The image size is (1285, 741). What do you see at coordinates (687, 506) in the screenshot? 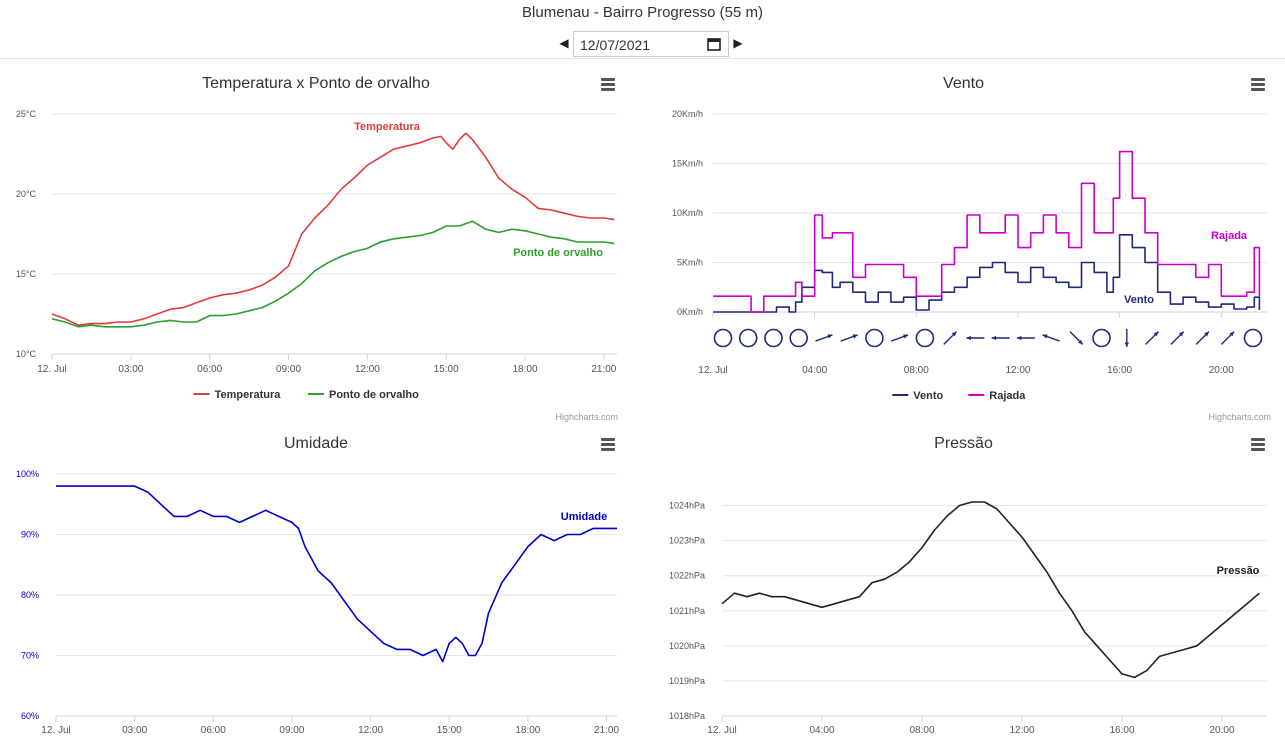
I see `y-tick-label: 1024hPa` at bounding box center [687, 506].